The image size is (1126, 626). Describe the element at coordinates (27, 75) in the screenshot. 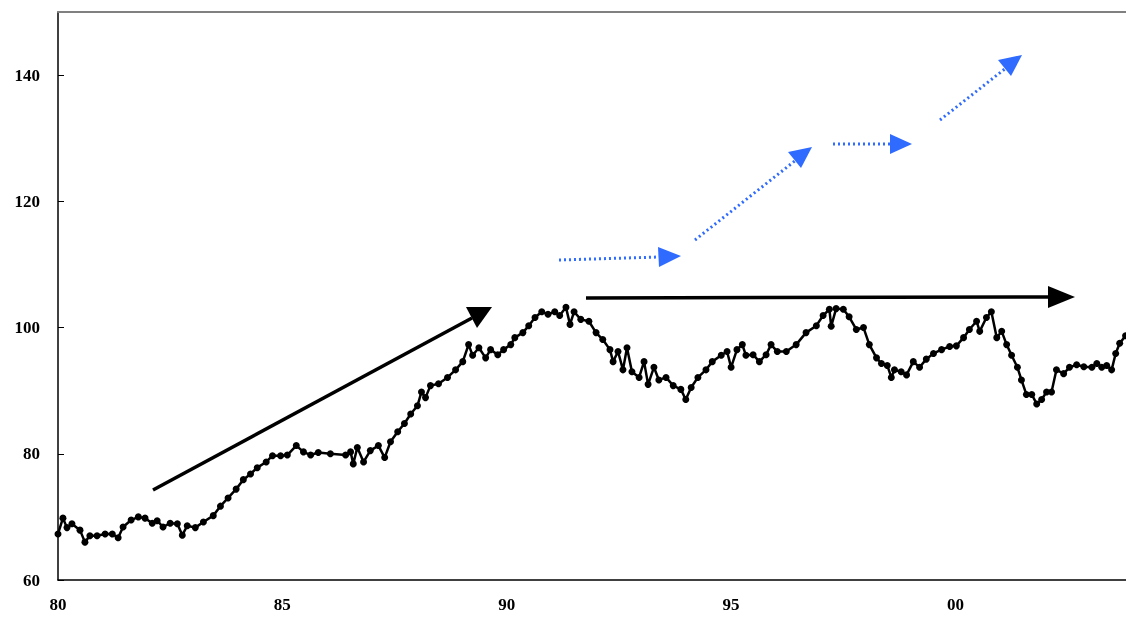

I see `y-tick-label: 140` at that location.